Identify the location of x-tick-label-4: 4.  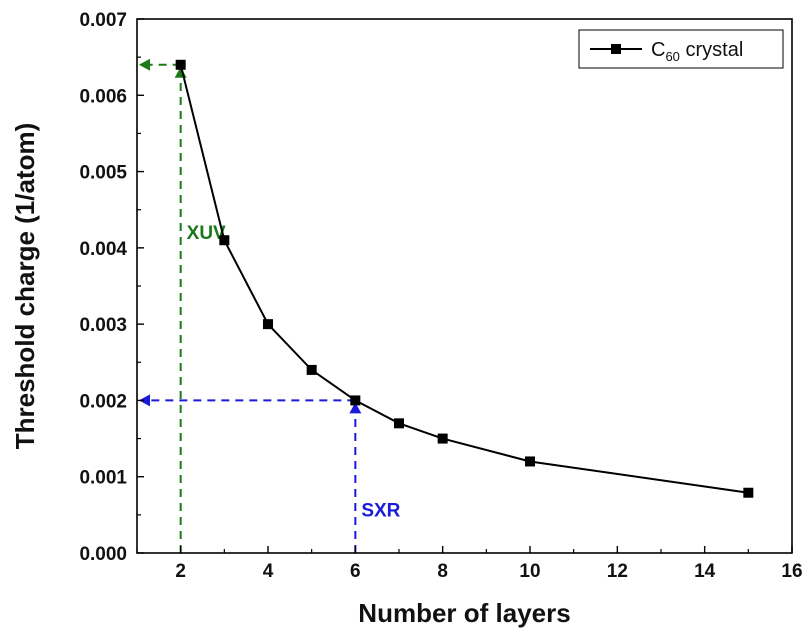
(268, 571).